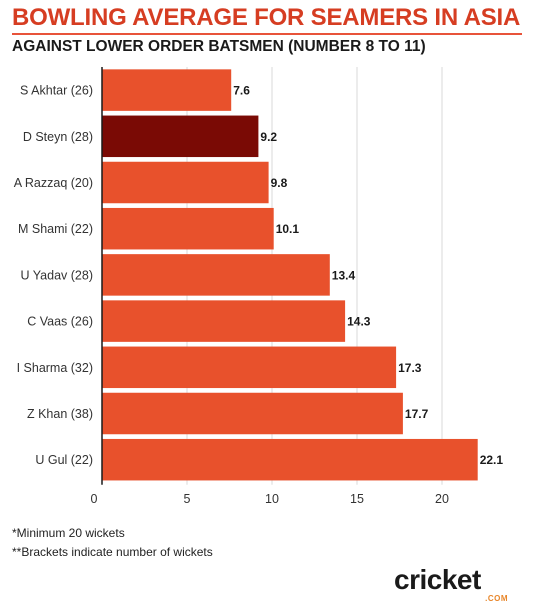 The width and height of the screenshot is (536, 616). Describe the element at coordinates (272, 499) in the screenshot. I see `x-tick-label-10: 10` at that location.